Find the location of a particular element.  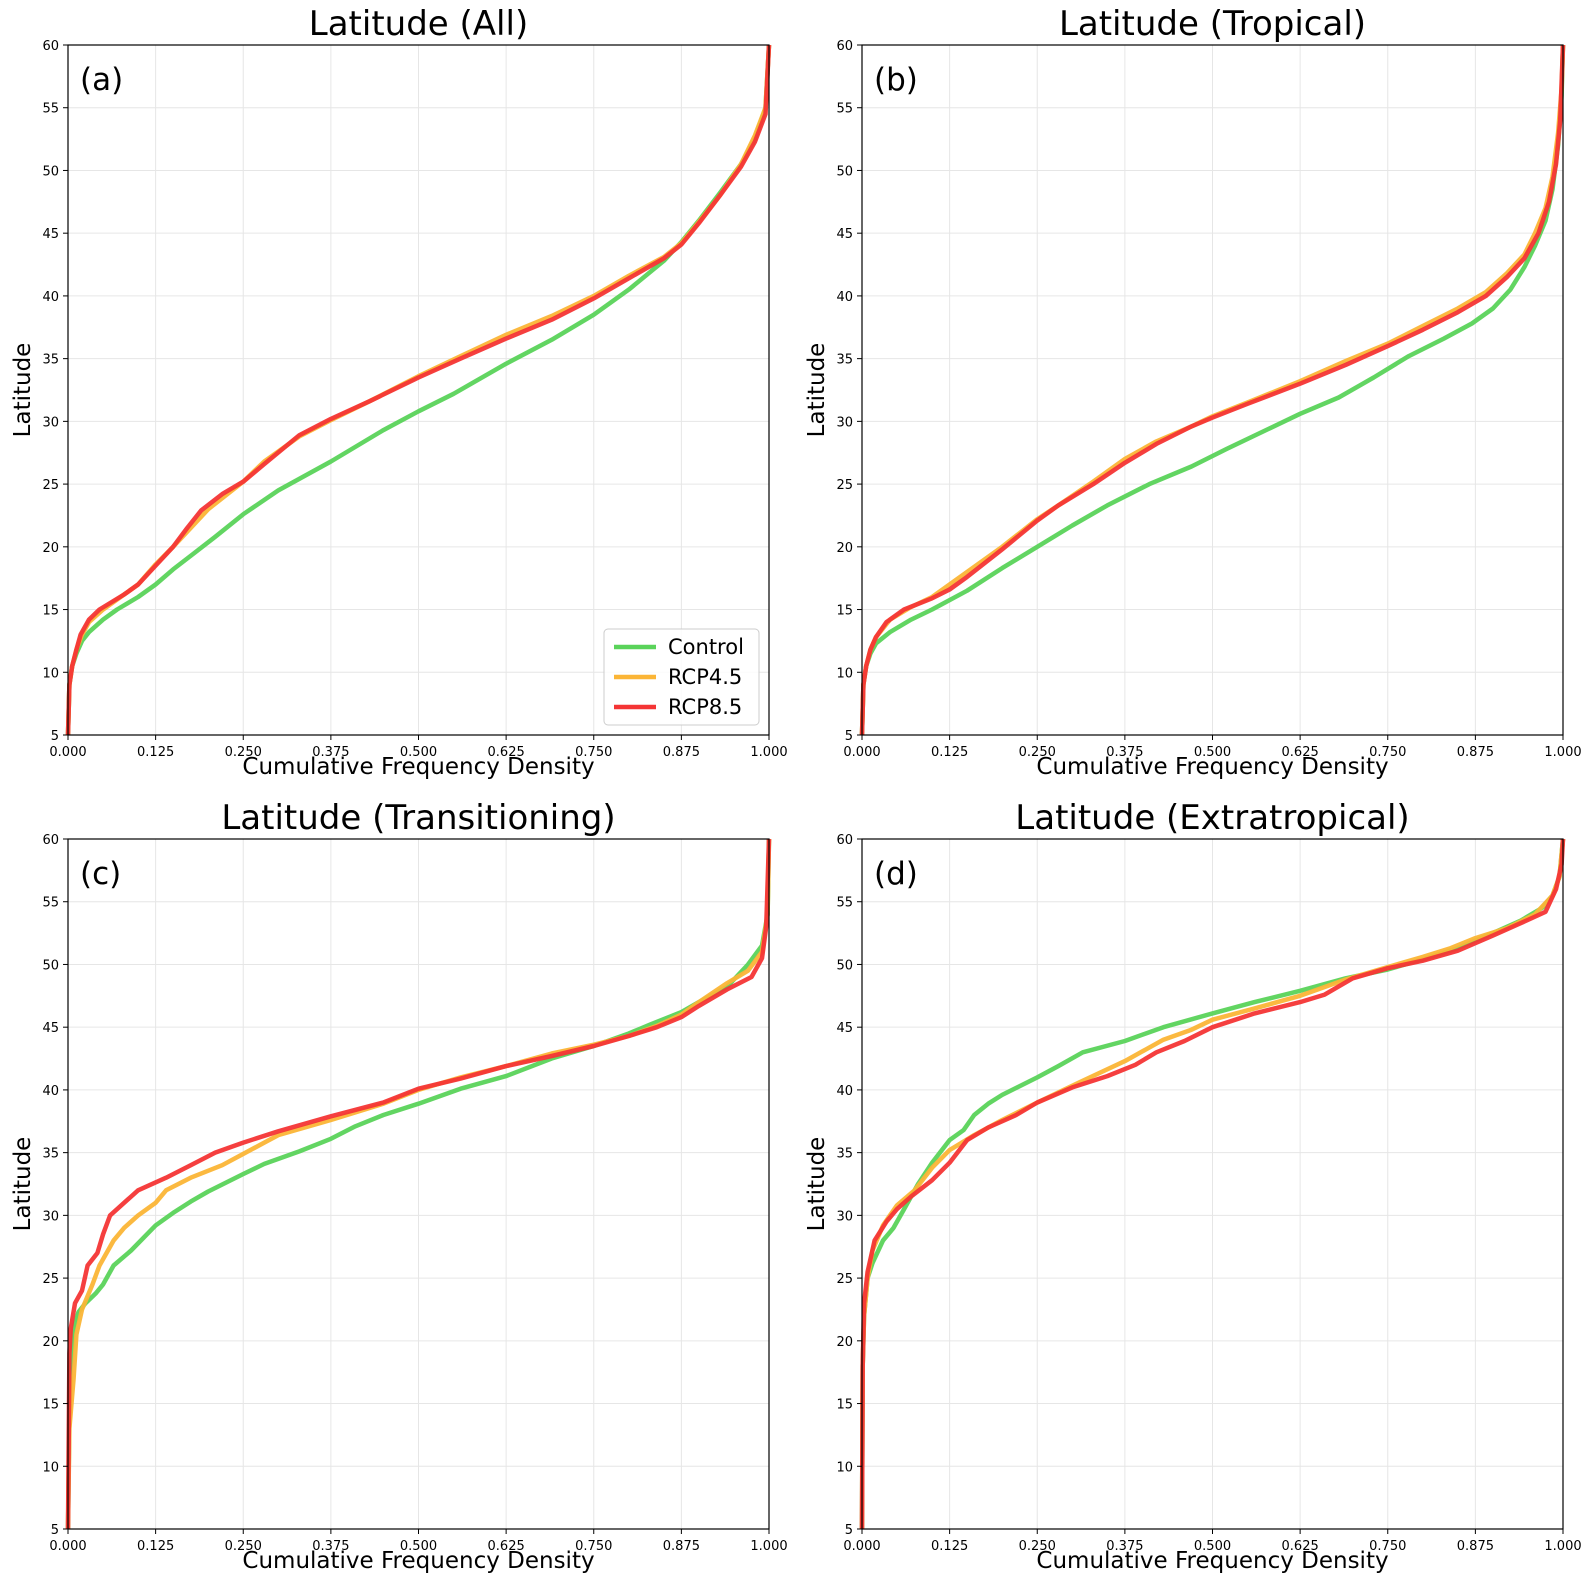

panel-label: (a) is located at coordinates (101, 80).